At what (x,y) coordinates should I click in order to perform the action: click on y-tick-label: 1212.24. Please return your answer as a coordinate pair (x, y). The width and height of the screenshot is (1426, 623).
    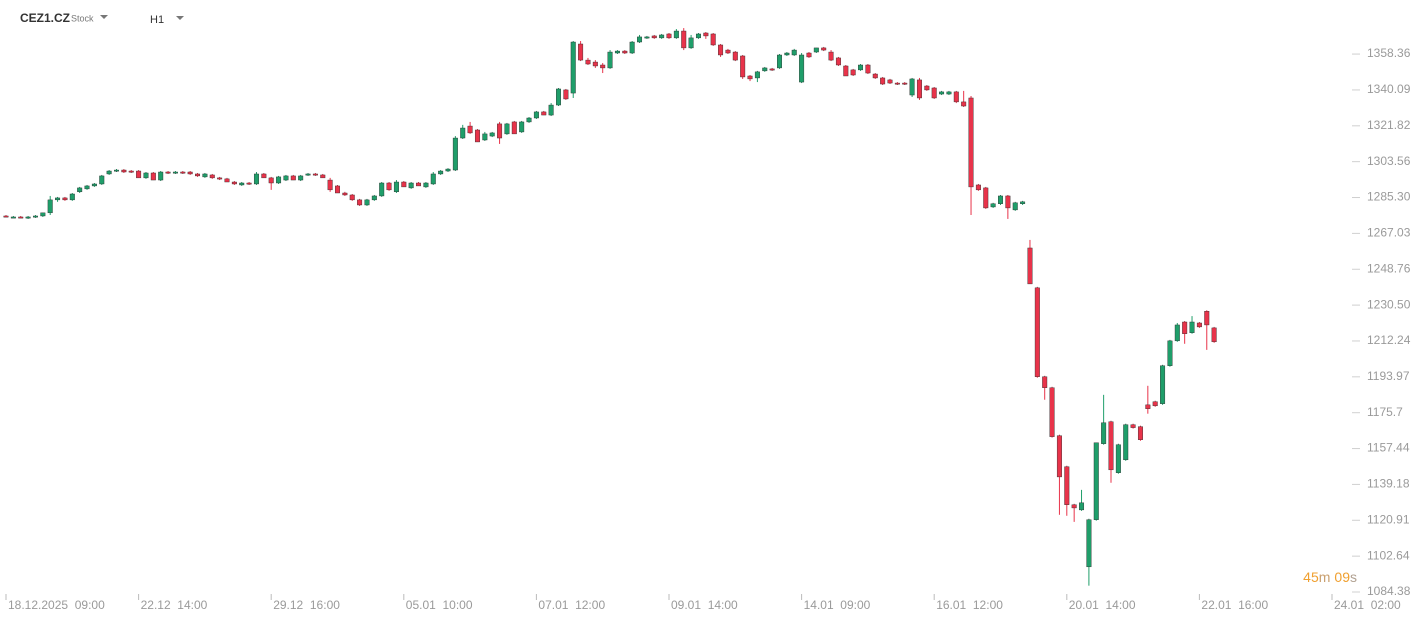
    Looking at the image, I should click on (1389, 340).